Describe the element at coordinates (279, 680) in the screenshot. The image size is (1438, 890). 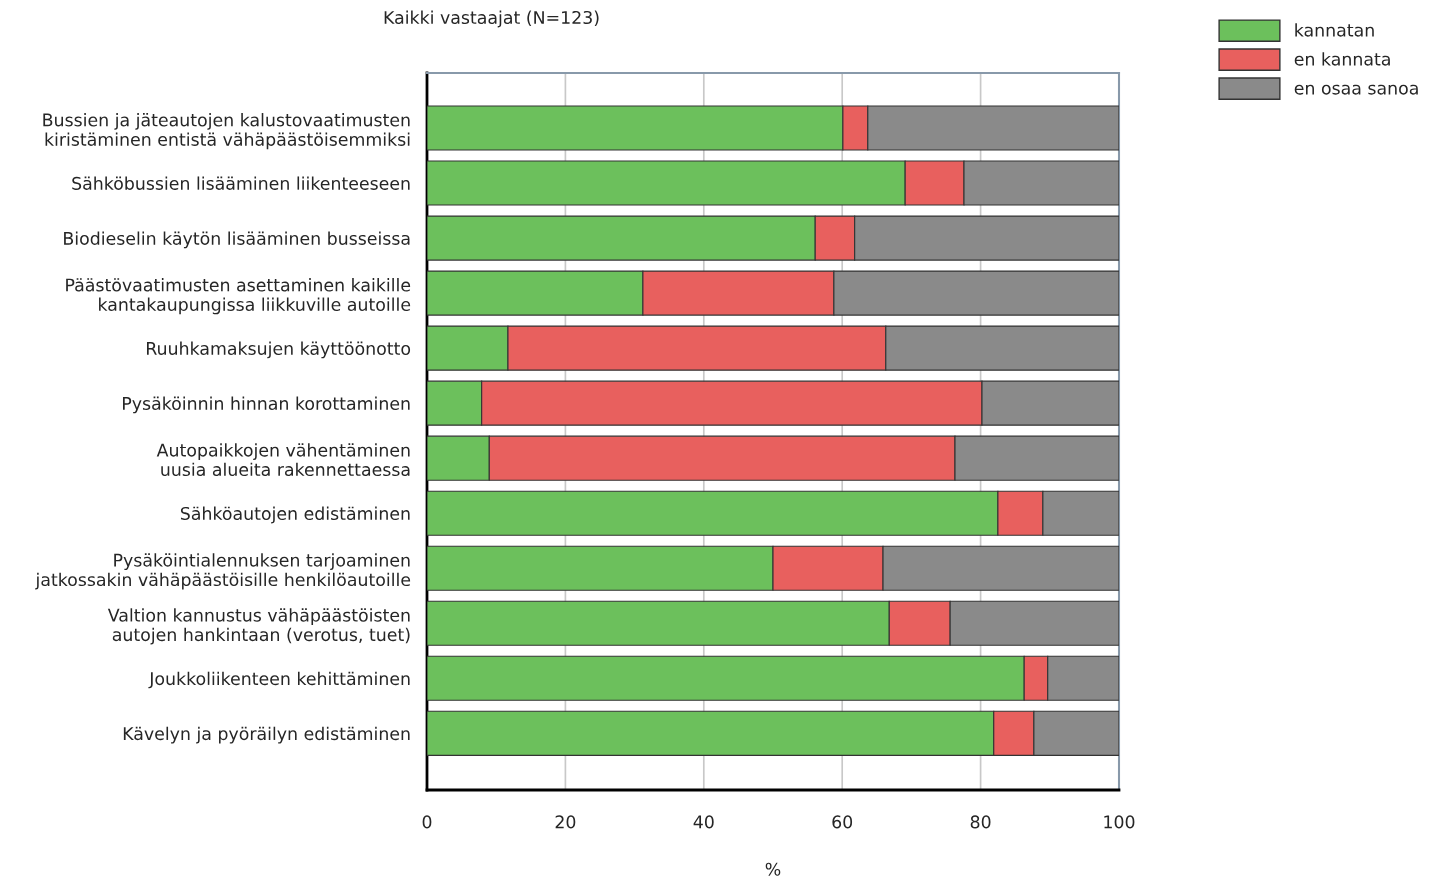
I see `y-tick-label: Joukkoliikenteen kehittäminen` at that location.